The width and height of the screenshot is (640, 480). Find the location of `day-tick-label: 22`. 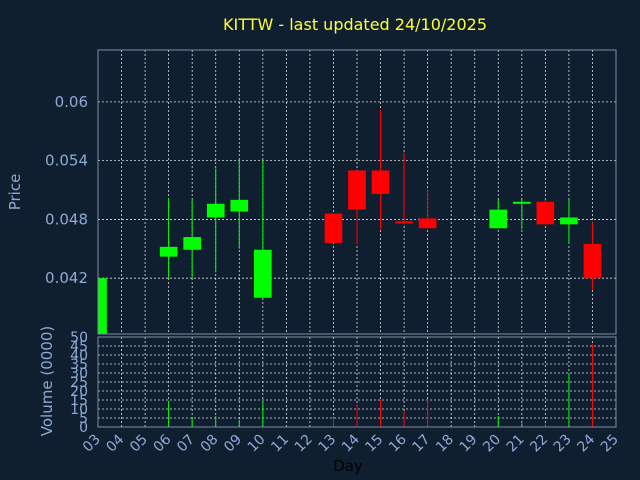

day-tick-label: 22 is located at coordinates (539, 444).